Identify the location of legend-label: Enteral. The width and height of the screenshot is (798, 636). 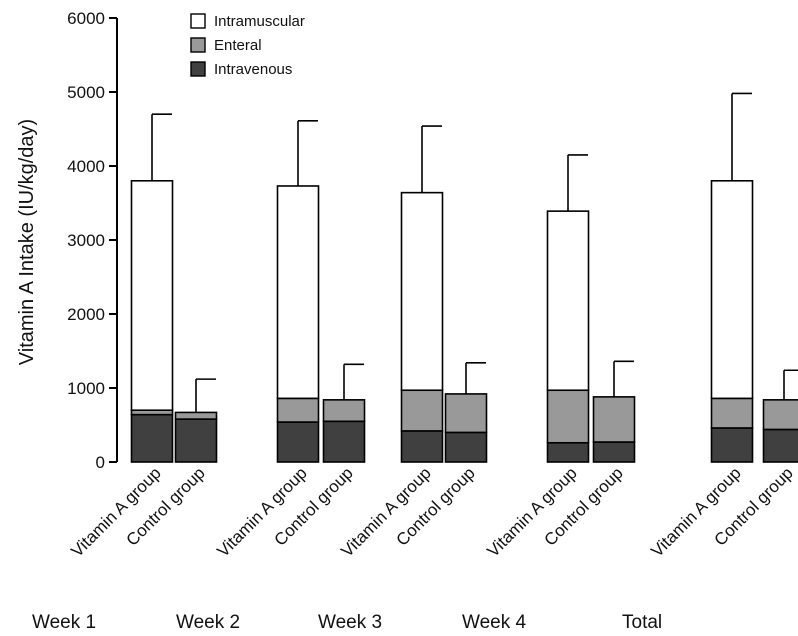
(238, 45).